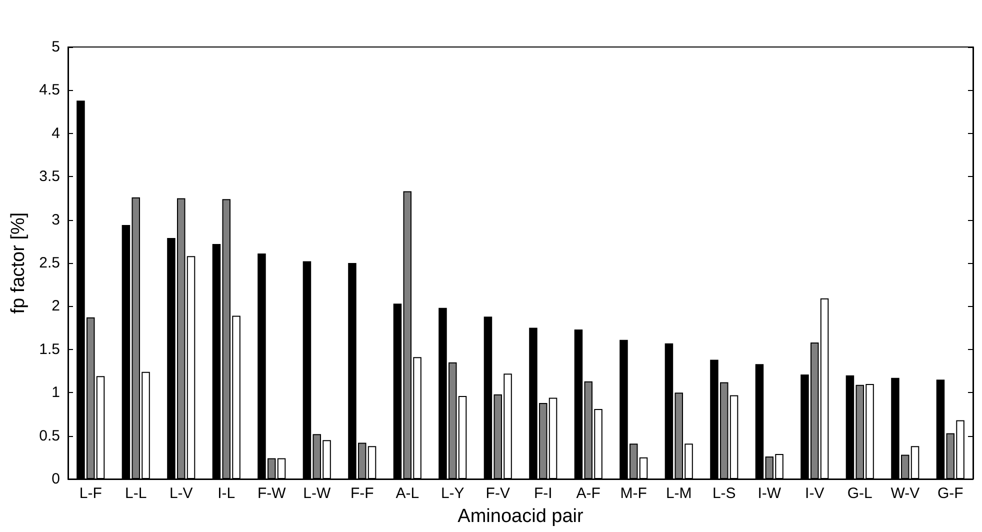  Describe the element at coordinates (49, 90) in the screenshot. I see `y-tick-label: 4.5` at that location.